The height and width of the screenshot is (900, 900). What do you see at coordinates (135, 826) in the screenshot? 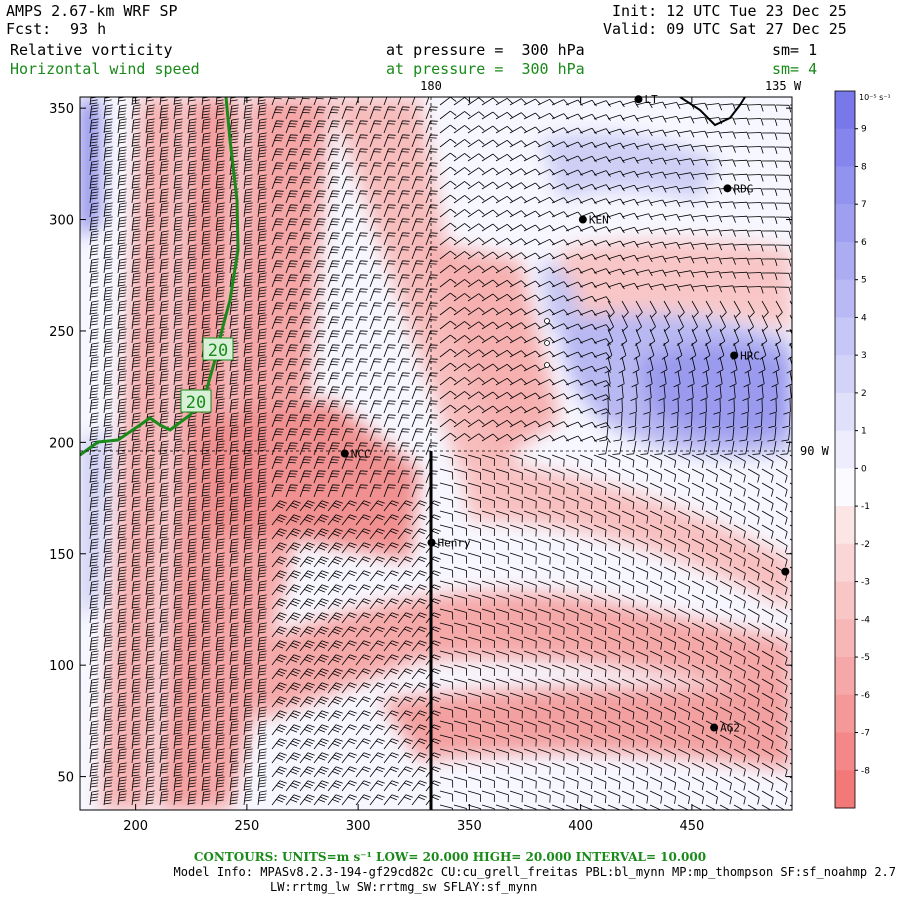
I see `x-tick-label: 200` at bounding box center [135, 826].